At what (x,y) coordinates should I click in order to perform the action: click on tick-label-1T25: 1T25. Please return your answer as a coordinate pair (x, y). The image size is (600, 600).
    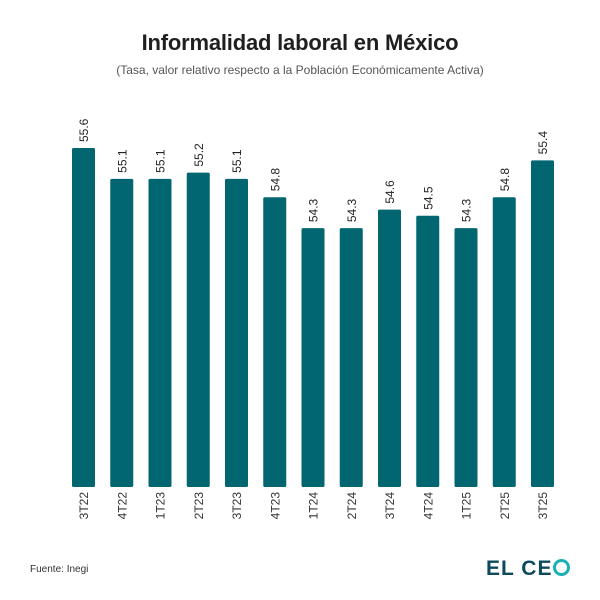
    Looking at the image, I should click on (467, 506).